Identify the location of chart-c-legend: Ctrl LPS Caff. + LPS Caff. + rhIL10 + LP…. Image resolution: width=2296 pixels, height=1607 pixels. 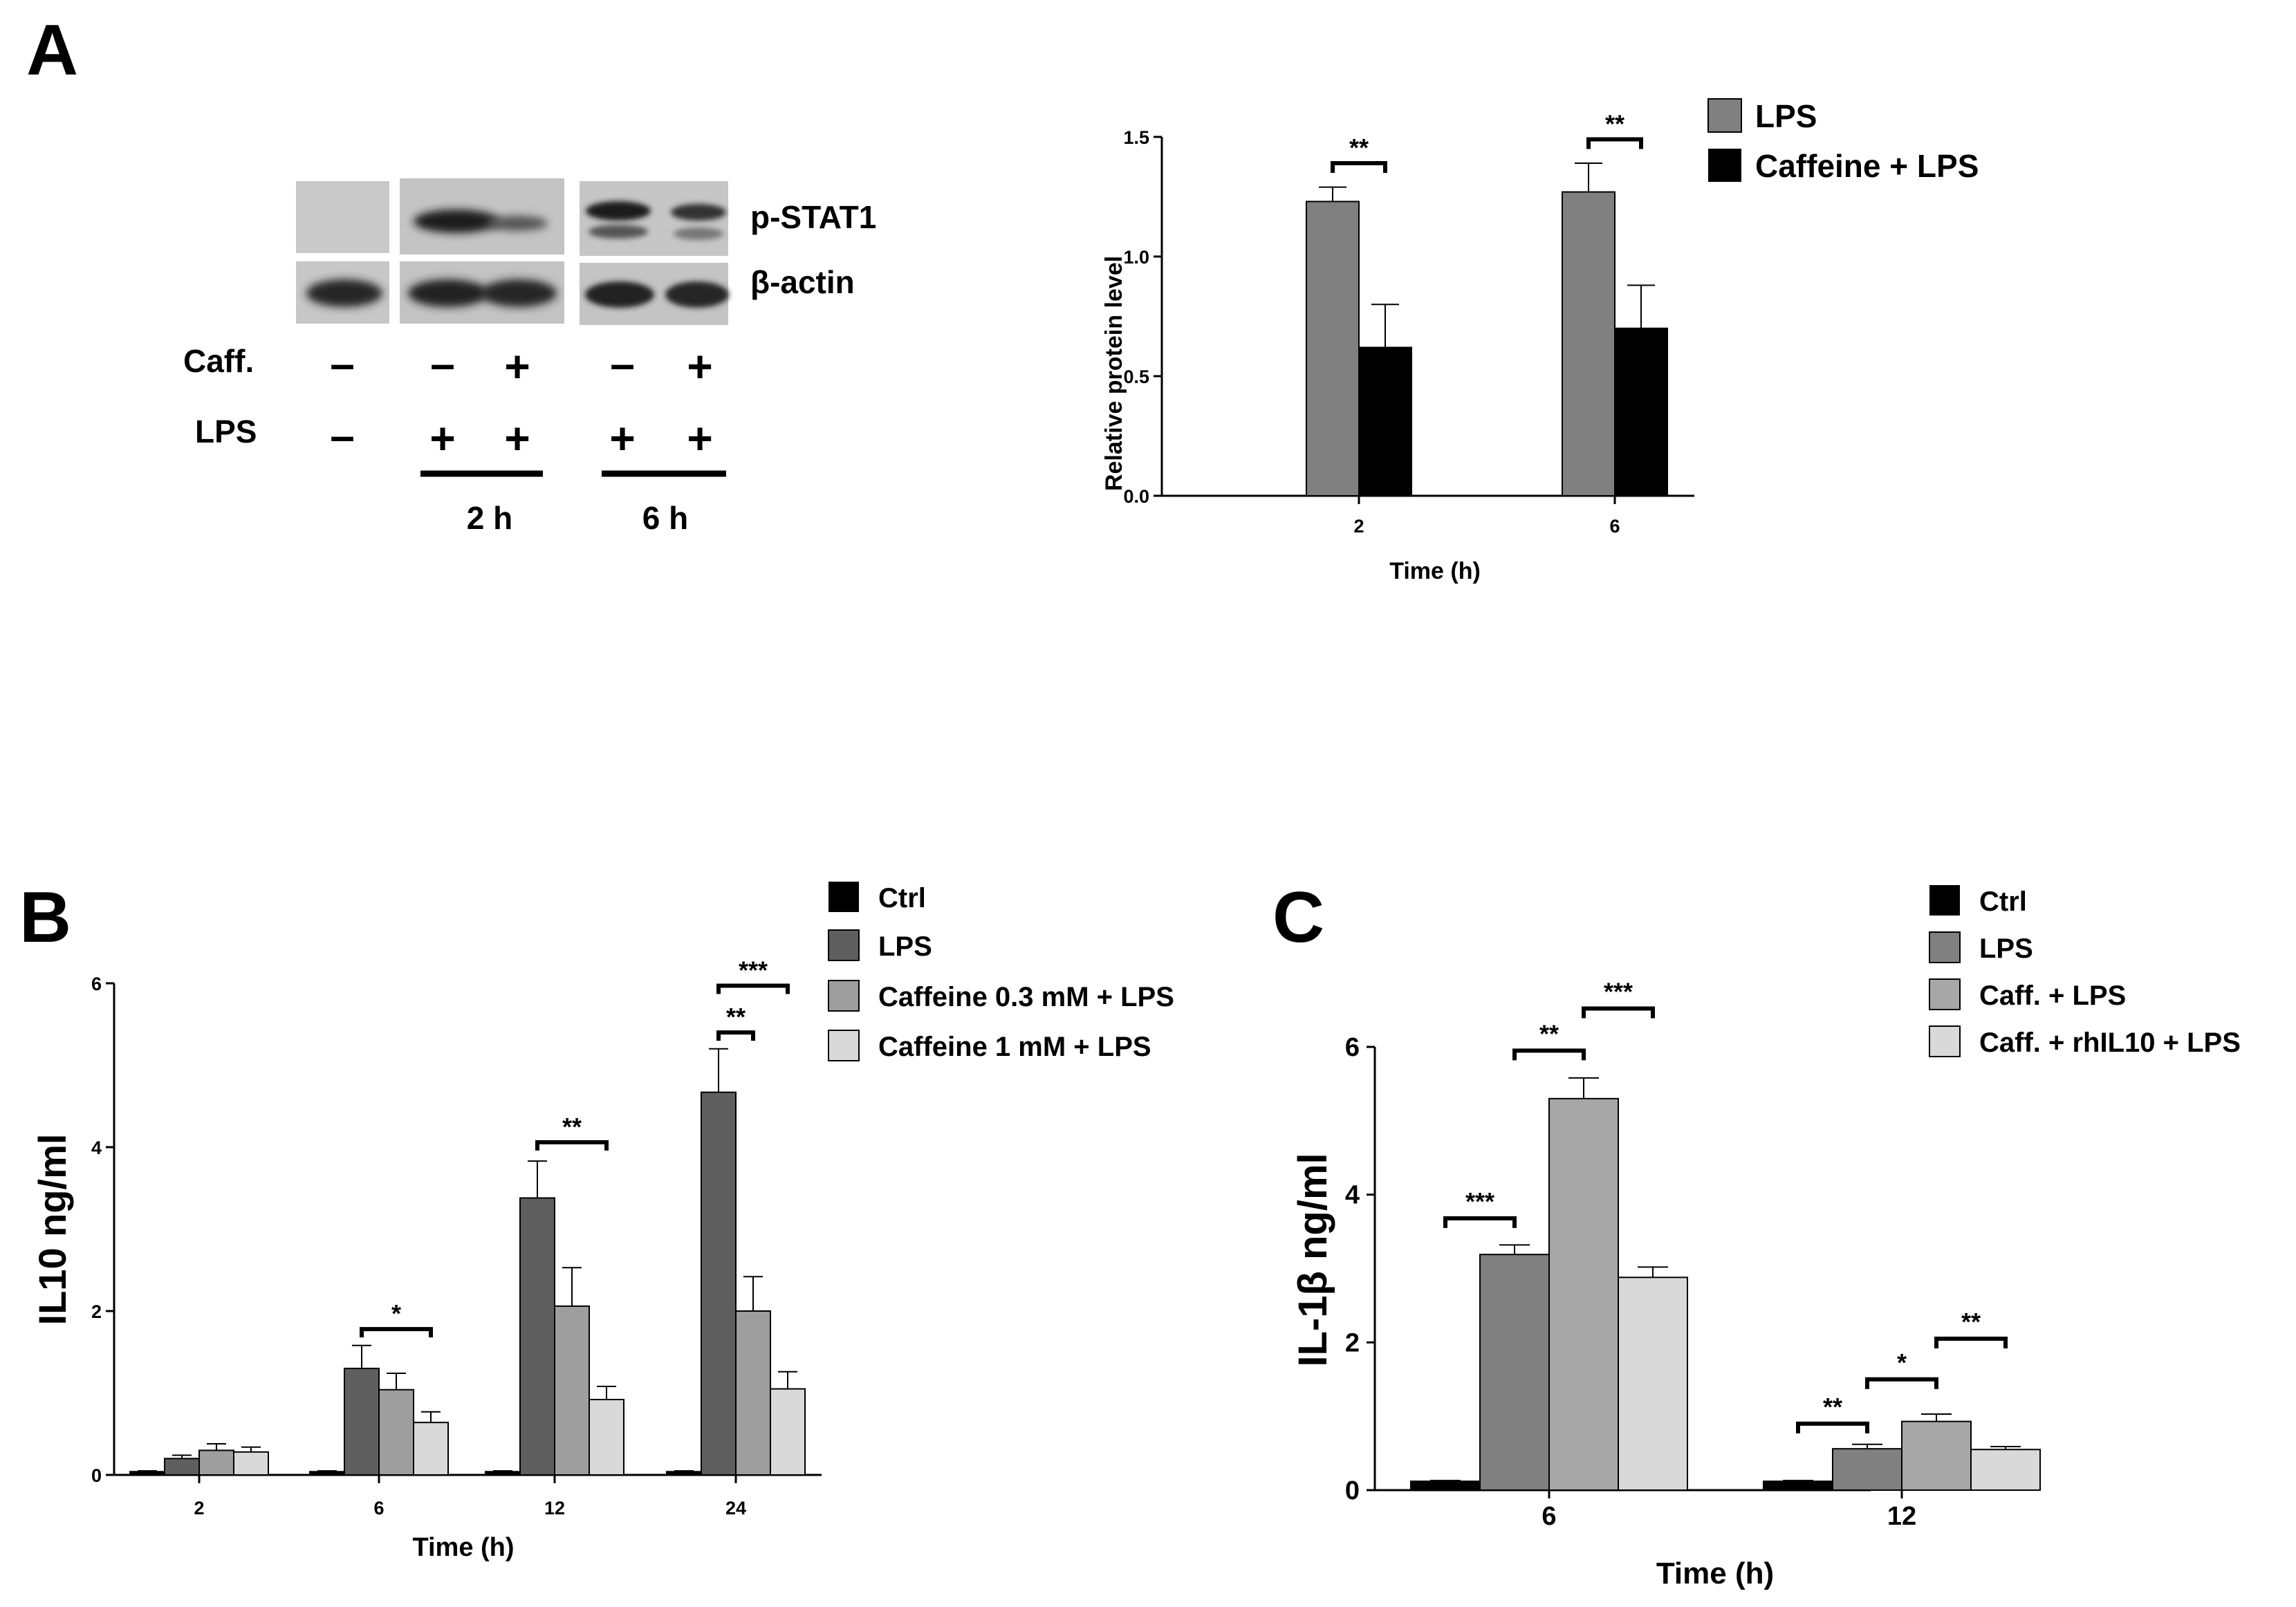
(2085, 972).